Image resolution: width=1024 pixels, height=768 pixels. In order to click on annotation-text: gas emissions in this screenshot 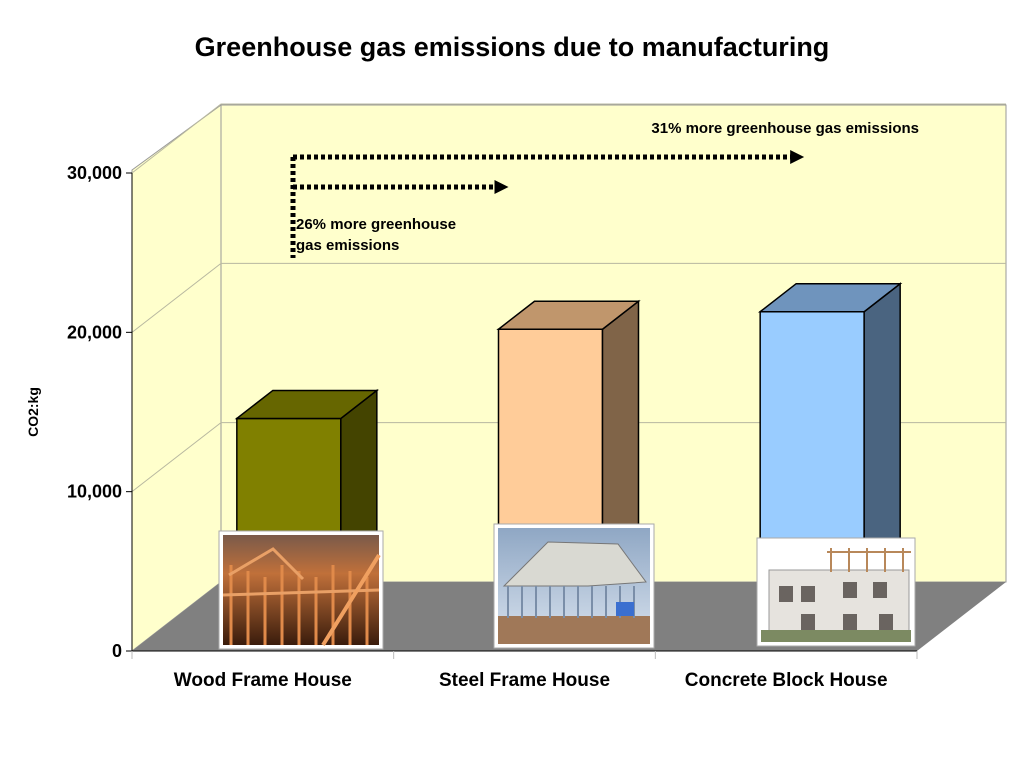, I will do `click(347, 245)`.